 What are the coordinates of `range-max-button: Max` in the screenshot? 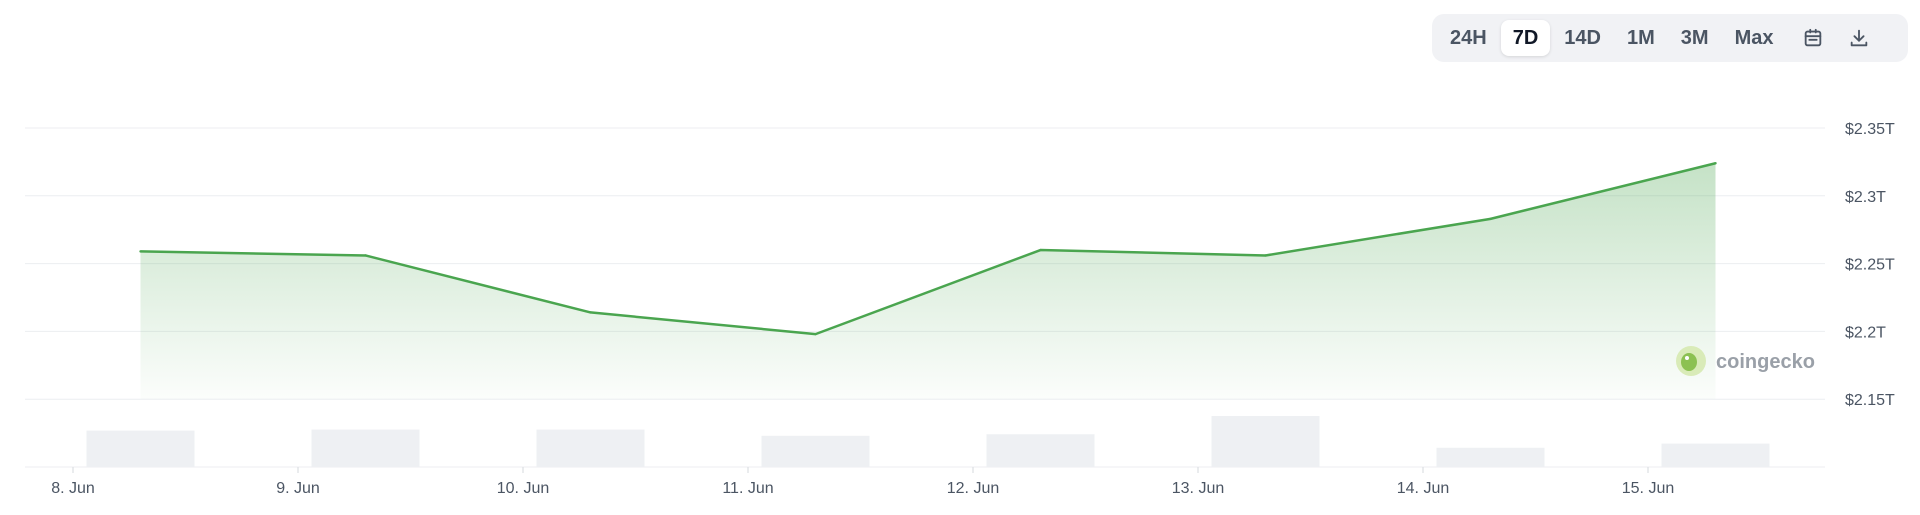 It's located at (1754, 37).